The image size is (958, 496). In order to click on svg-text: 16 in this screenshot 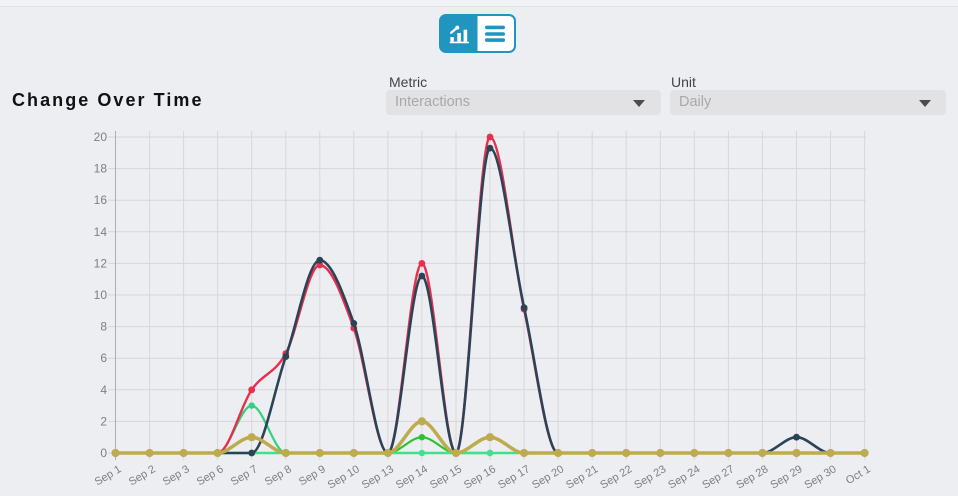, I will do `click(101, 200)`.